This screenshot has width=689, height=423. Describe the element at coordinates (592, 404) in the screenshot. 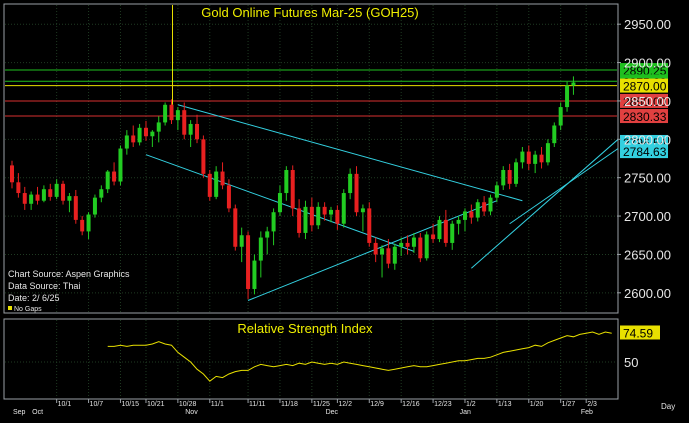

I see `date-tick-label: 2/3` at that location.